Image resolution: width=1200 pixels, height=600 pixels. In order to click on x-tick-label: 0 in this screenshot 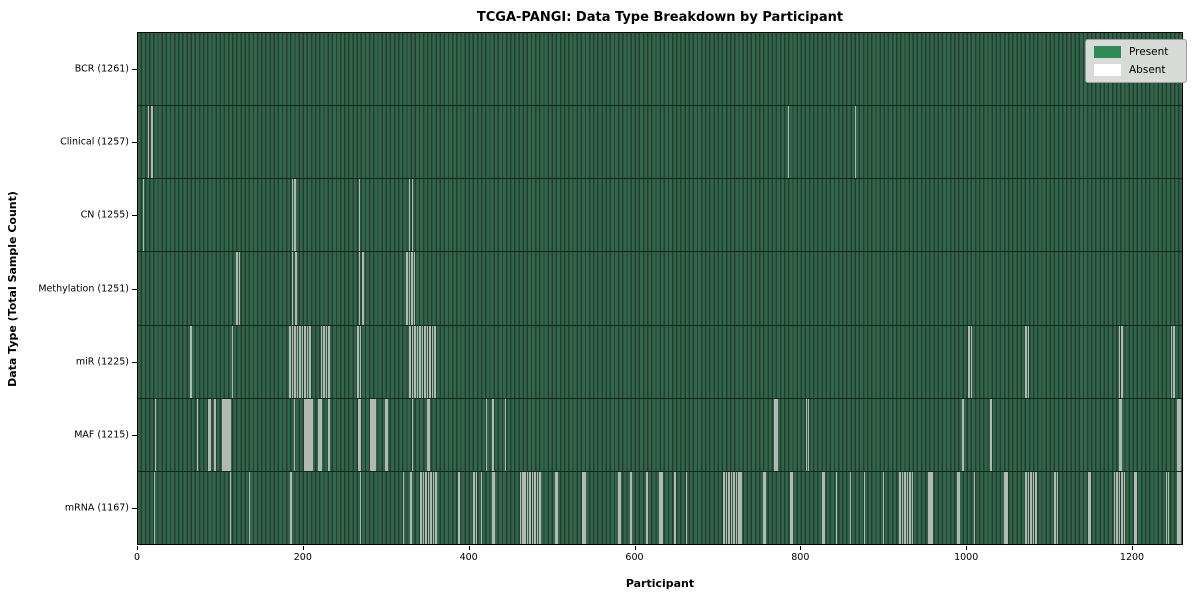, I will do `click(137, 557)`.